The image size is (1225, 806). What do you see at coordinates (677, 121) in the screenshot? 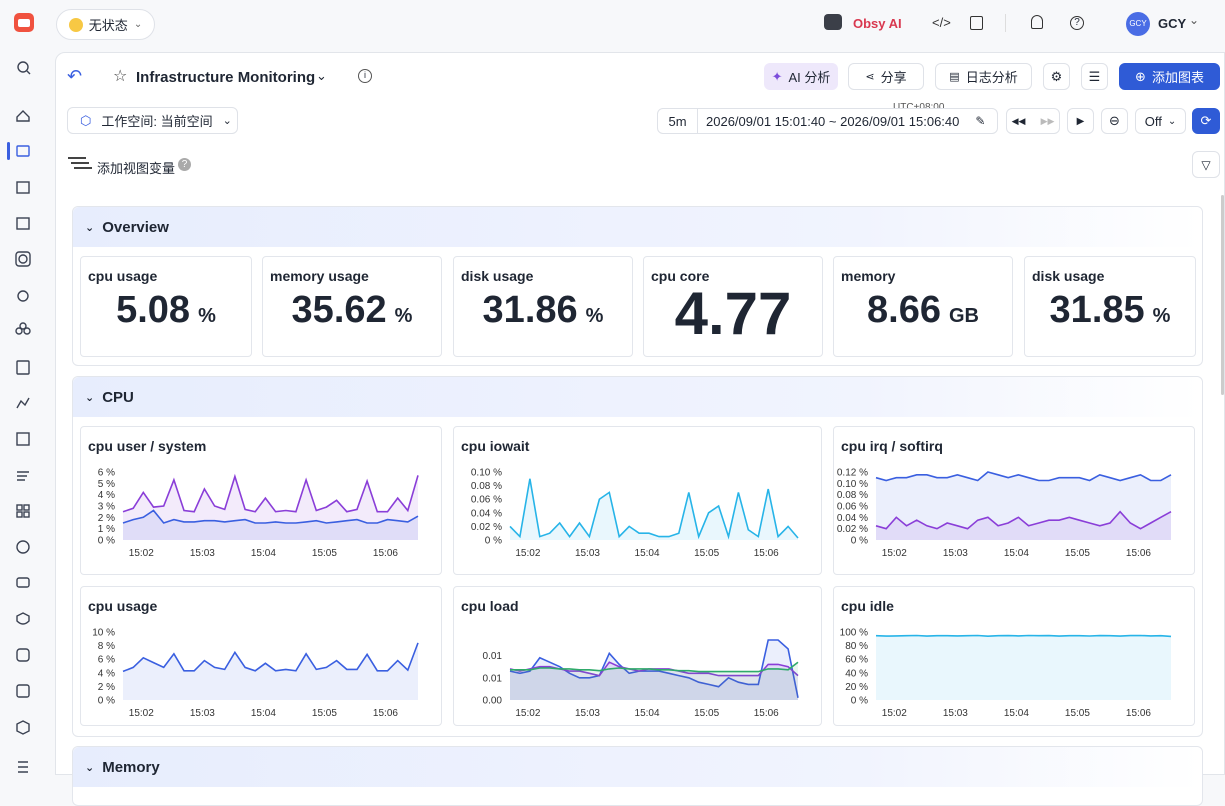
I see `range-button: 5m` at bounding box center [677, 121].